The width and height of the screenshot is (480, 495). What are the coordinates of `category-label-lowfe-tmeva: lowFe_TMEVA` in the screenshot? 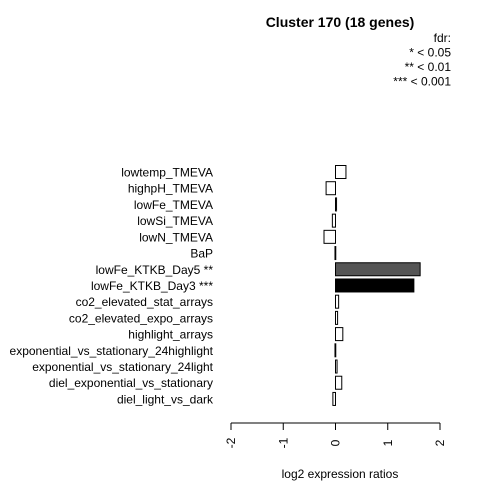 It's located at (173, 205).